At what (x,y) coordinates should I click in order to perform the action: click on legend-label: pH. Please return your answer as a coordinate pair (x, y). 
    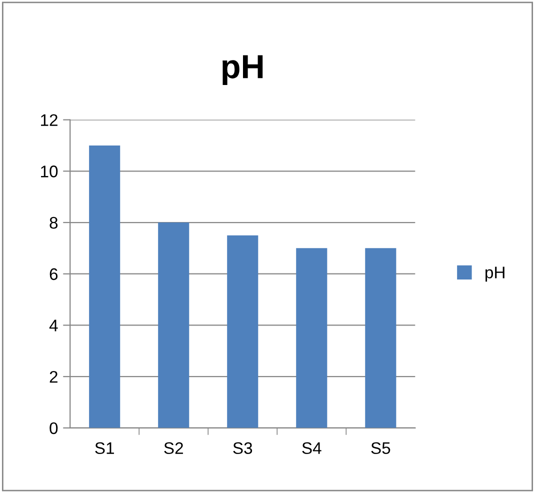
    Looking at the image, I should click on (495, 274).